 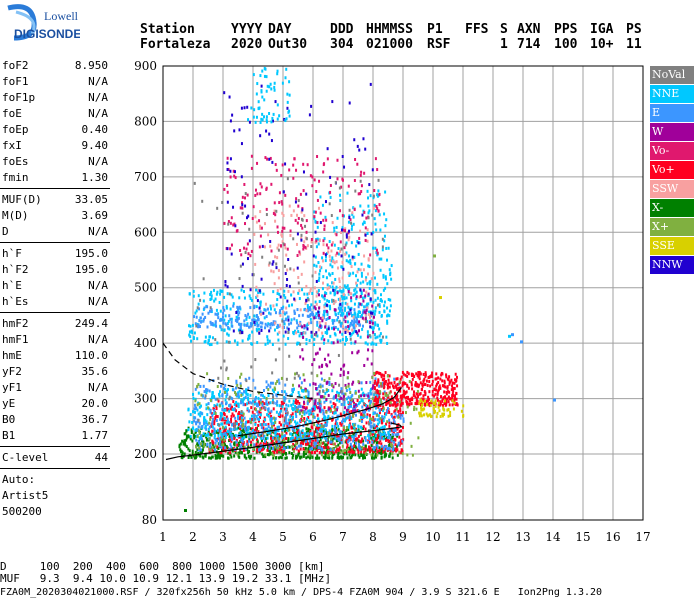 I want to click on parameter-value: 110.0, so click(x=91, y=355).